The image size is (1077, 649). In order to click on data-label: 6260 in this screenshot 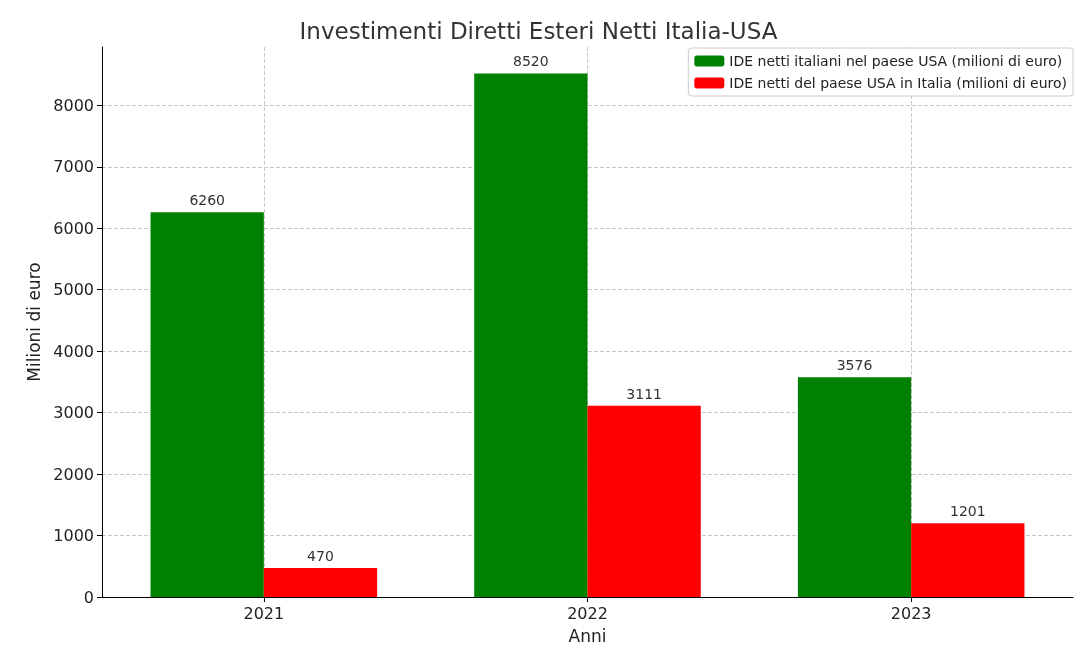, I will do `click(207, 200)`.